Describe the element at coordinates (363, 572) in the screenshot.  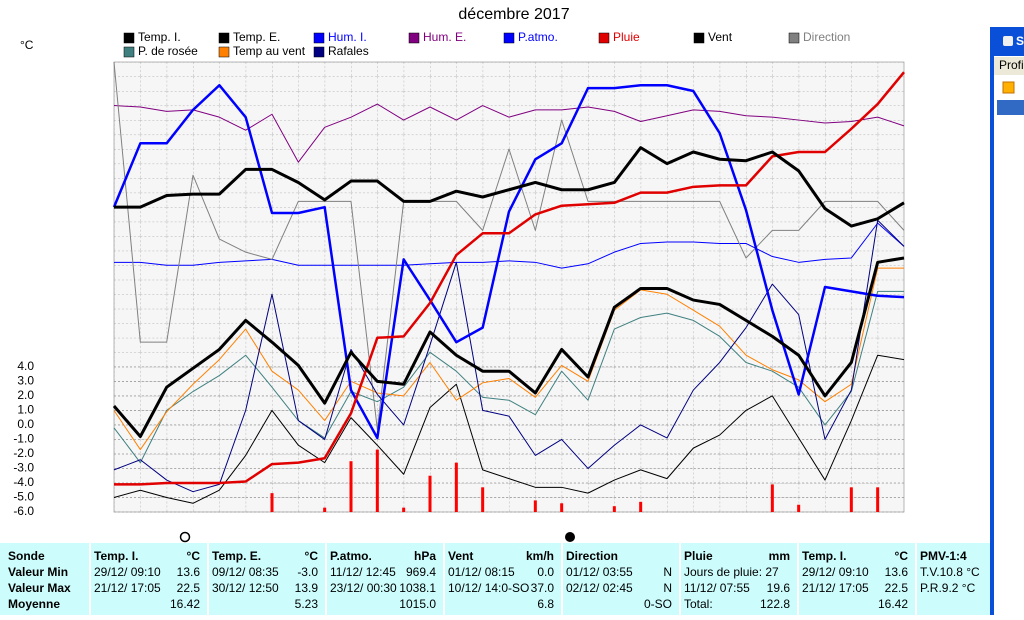
I see `cell-left: 11/12/ 12:45` at that location.